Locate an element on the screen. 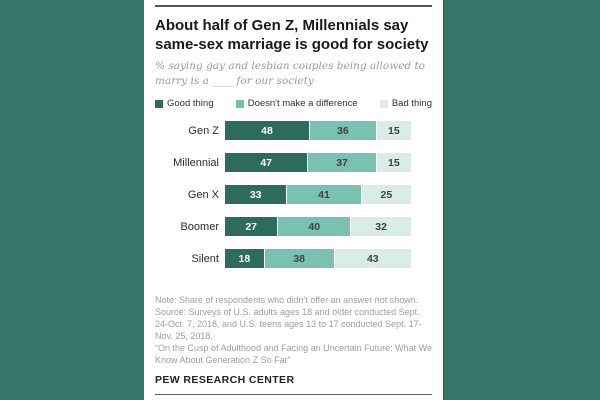  bar-row-gen-z: Gen Z 48 36 15 is located at coordinates (293, 130).